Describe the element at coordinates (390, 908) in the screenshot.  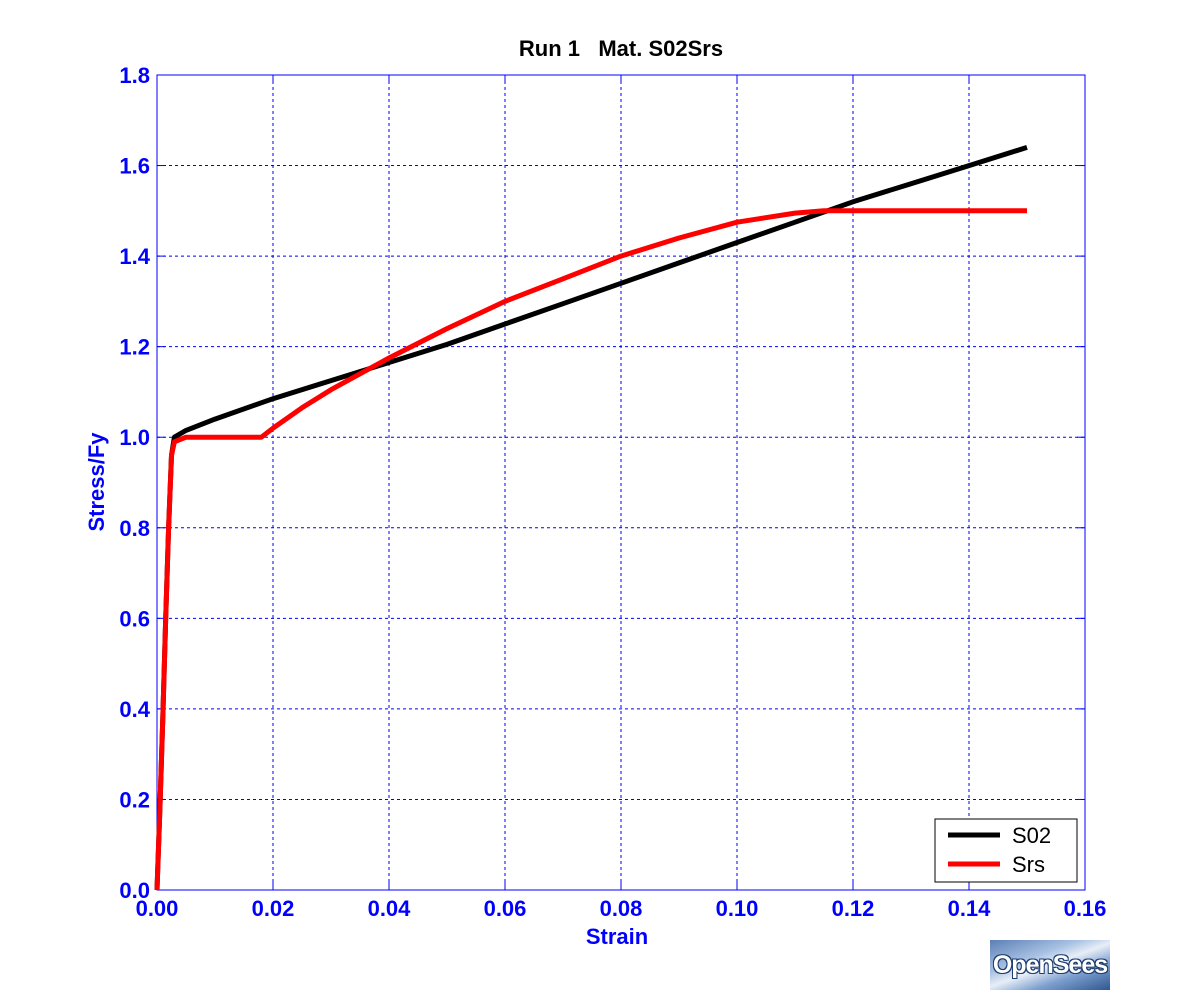
I see `x-tick-label: 0.04` at that location.